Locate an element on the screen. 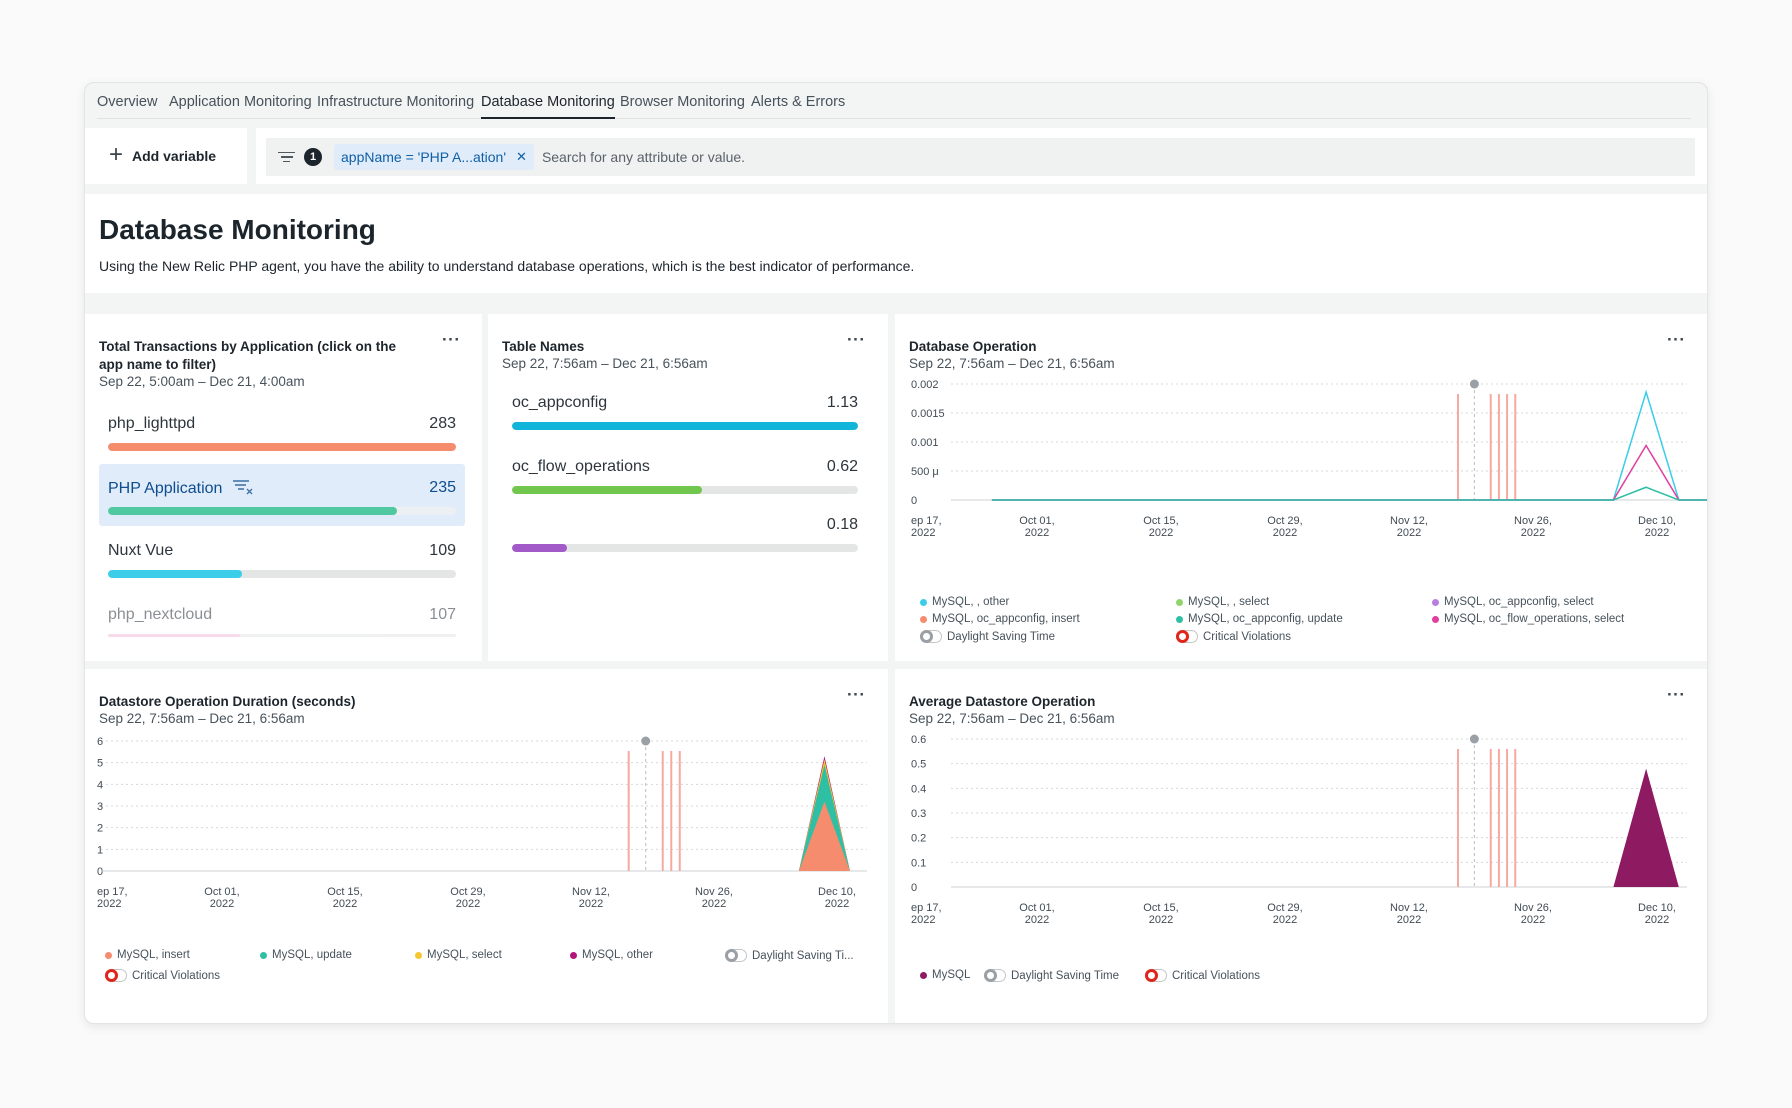  filter-bar: 1 appName = 'PHP A...ation' ✕ is located at coordinates (981, 156).